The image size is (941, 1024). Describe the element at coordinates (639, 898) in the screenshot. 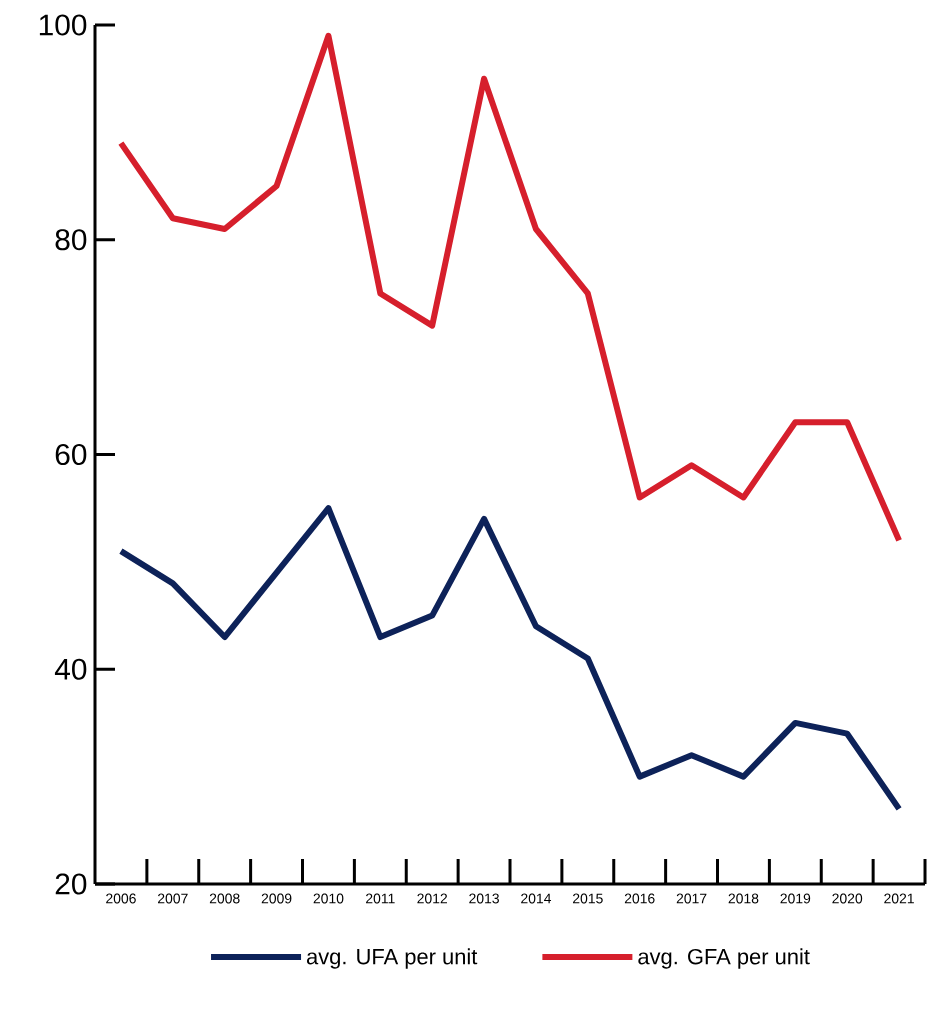

I see `x-tick-label: 2016` at that location.